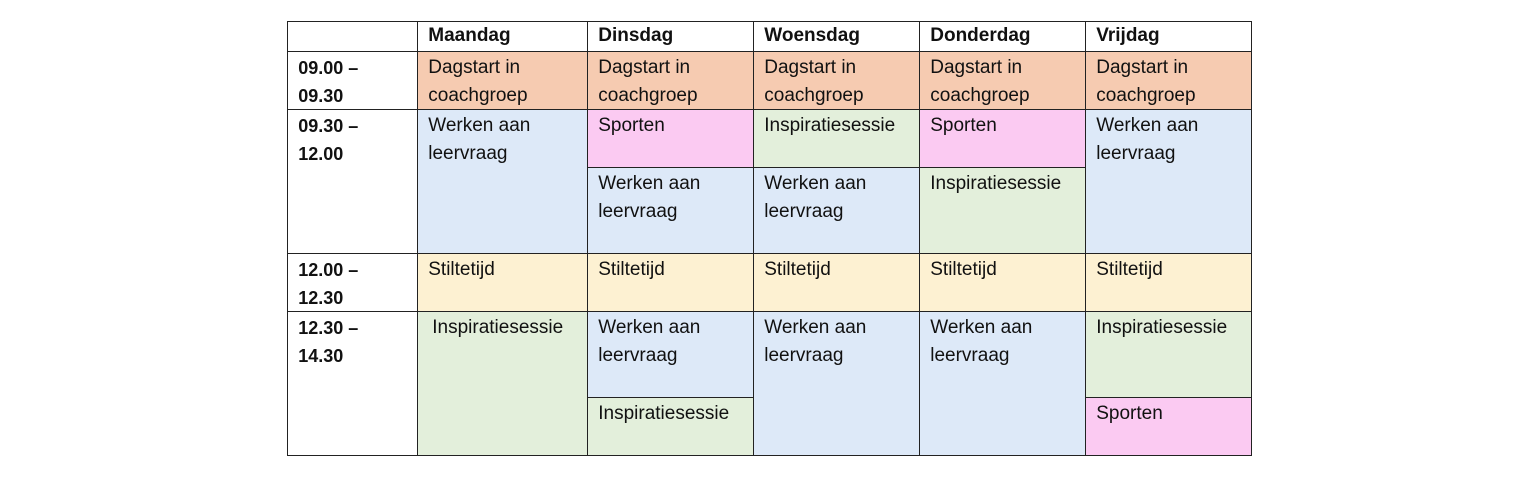 The image size is (1536, 480). I want to click on time-slot: 12.30 – 14.30, so click(353, 384).